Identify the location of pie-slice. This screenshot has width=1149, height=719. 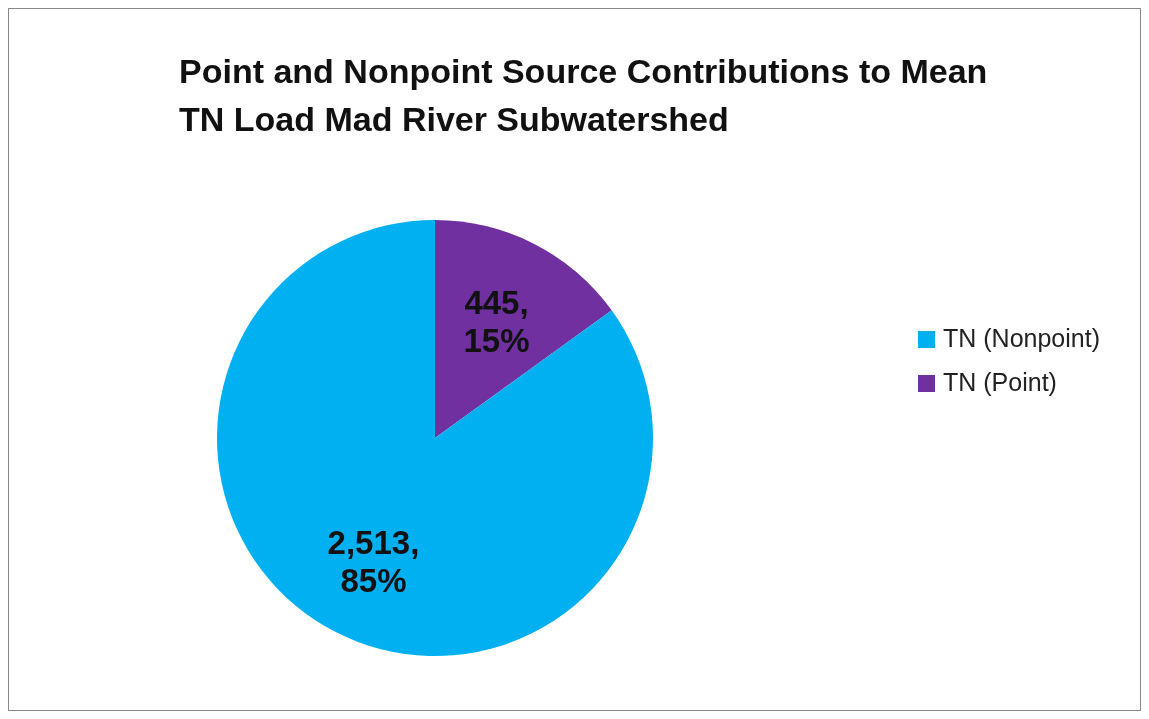
(523, 329).